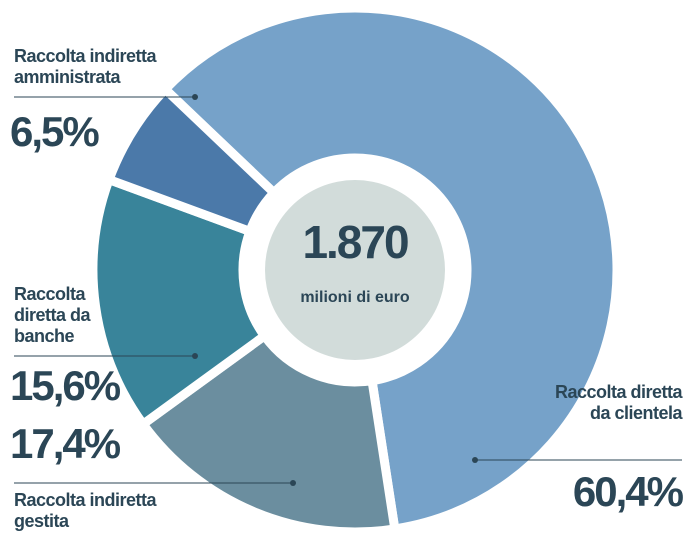 The image size is (691, 545). Describe the element at coordinates (85, 510) in the screenshot. I see `slice-label: Raccolta indiretta gestita` at that location.